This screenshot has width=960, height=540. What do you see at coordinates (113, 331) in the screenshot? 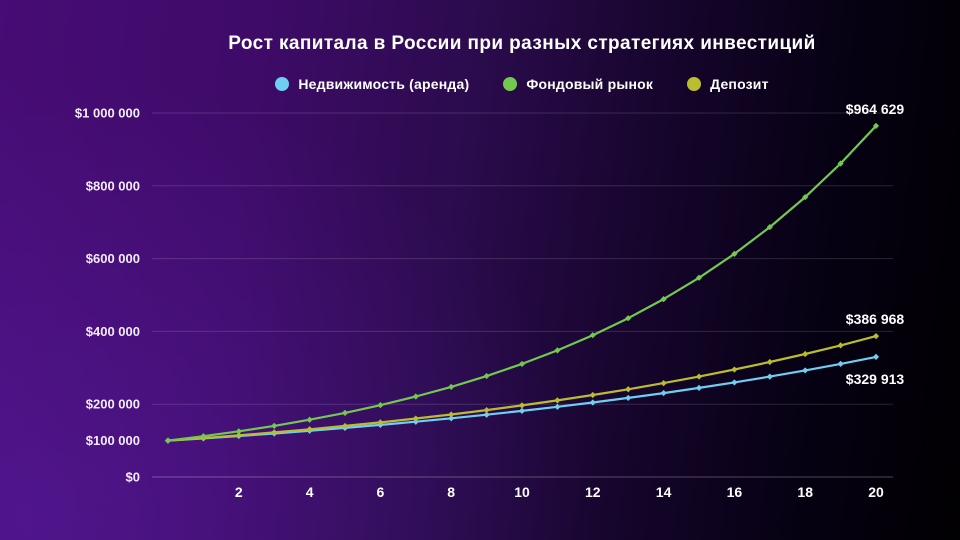
I see `y-axis-tick-label: $400 000` at bounding box center [113, 331].